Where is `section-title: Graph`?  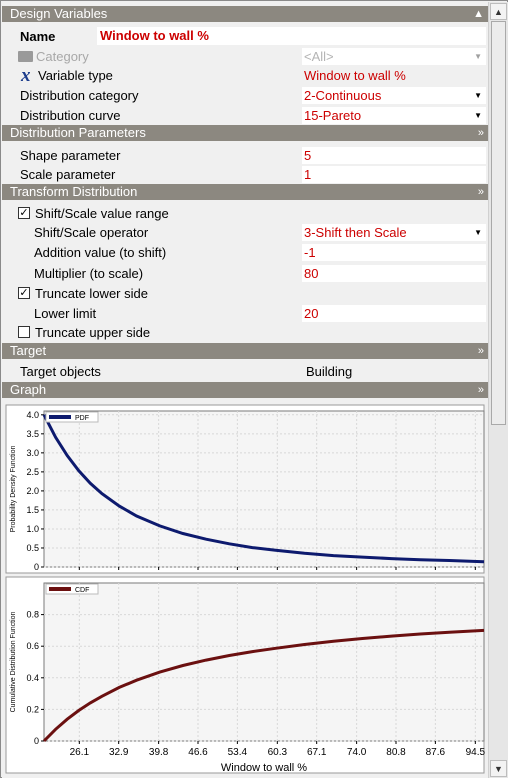 section-title: Graph is located at coordinates (28, 389).